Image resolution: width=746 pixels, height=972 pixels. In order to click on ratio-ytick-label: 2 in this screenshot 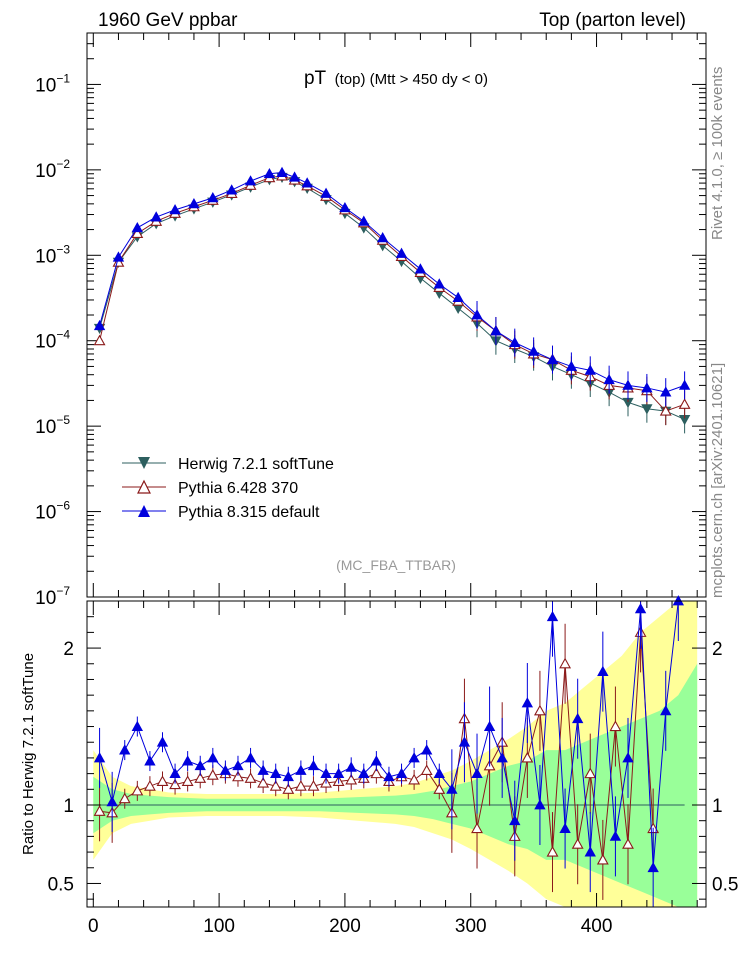, I will do `click(68, 649)`.